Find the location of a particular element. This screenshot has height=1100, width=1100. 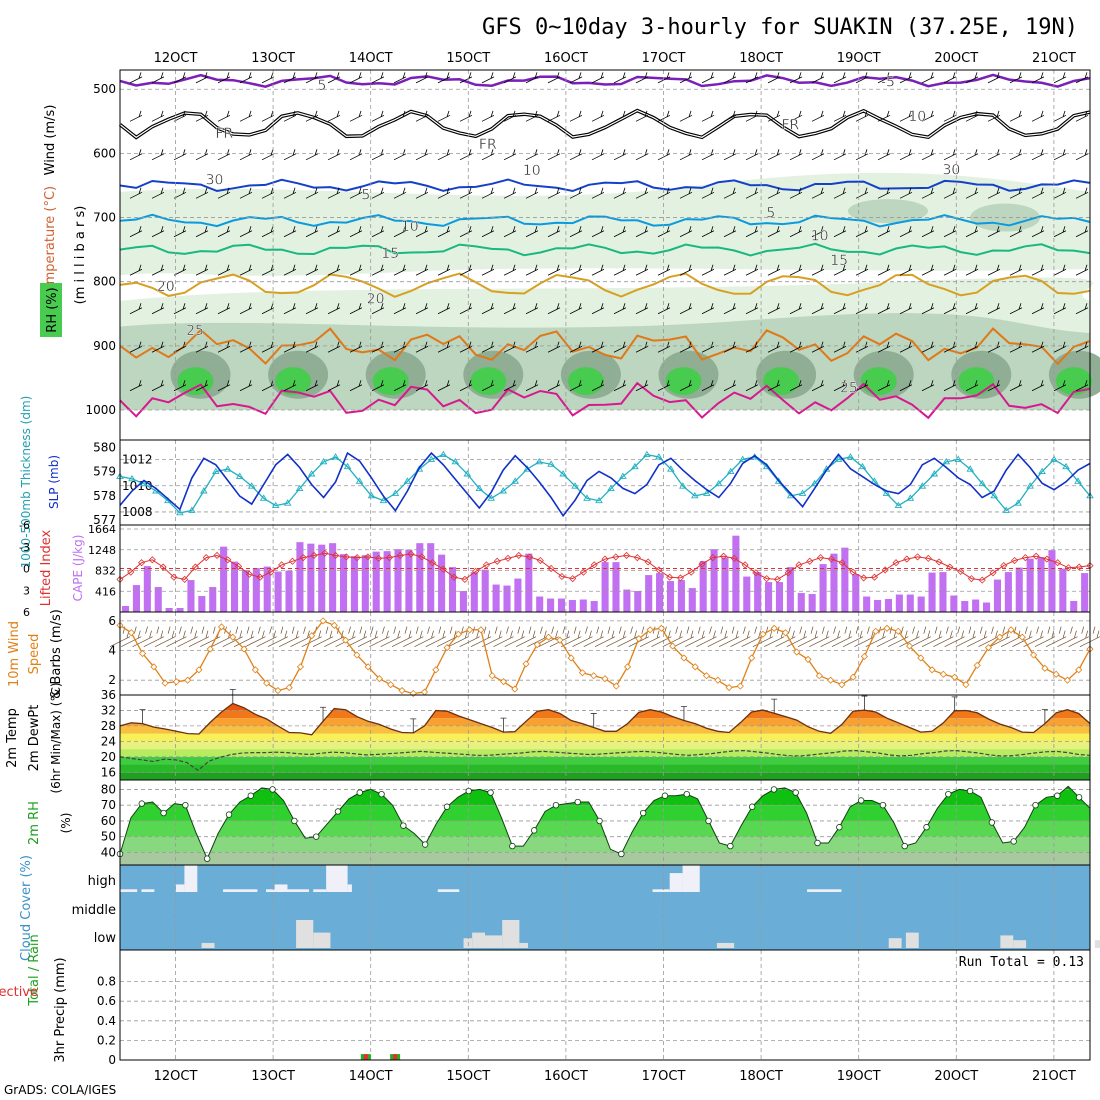

wind-barb-10m is located at coordinates (266, 636).